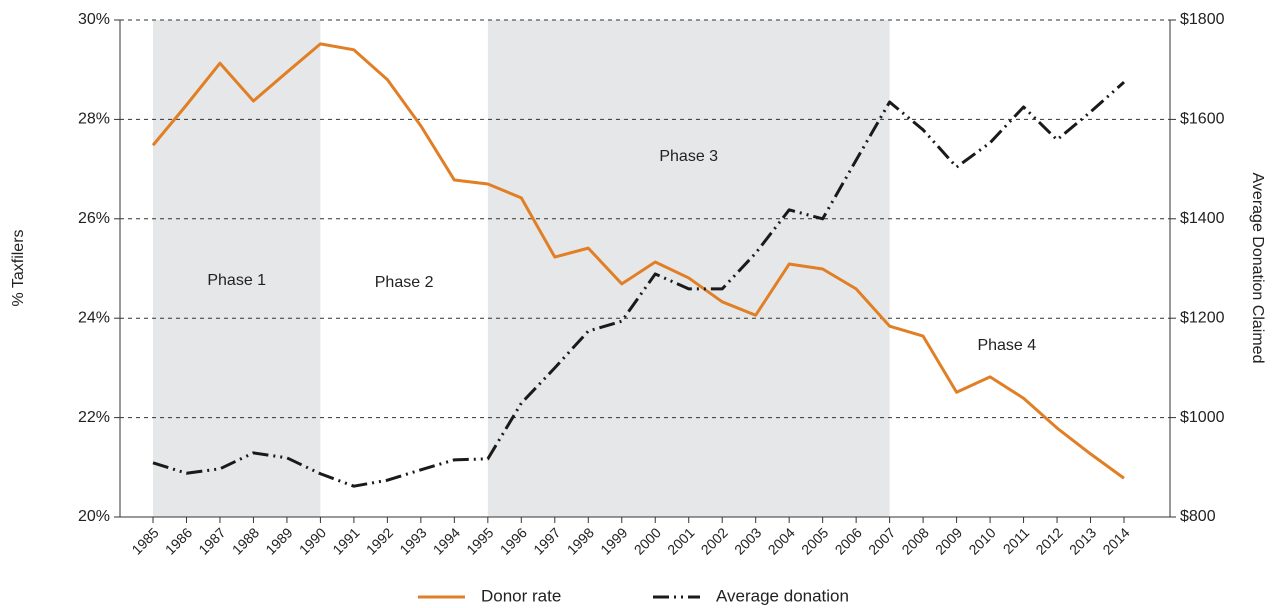  I want to click on x-tick-label: 2013, so click(1082, 540).